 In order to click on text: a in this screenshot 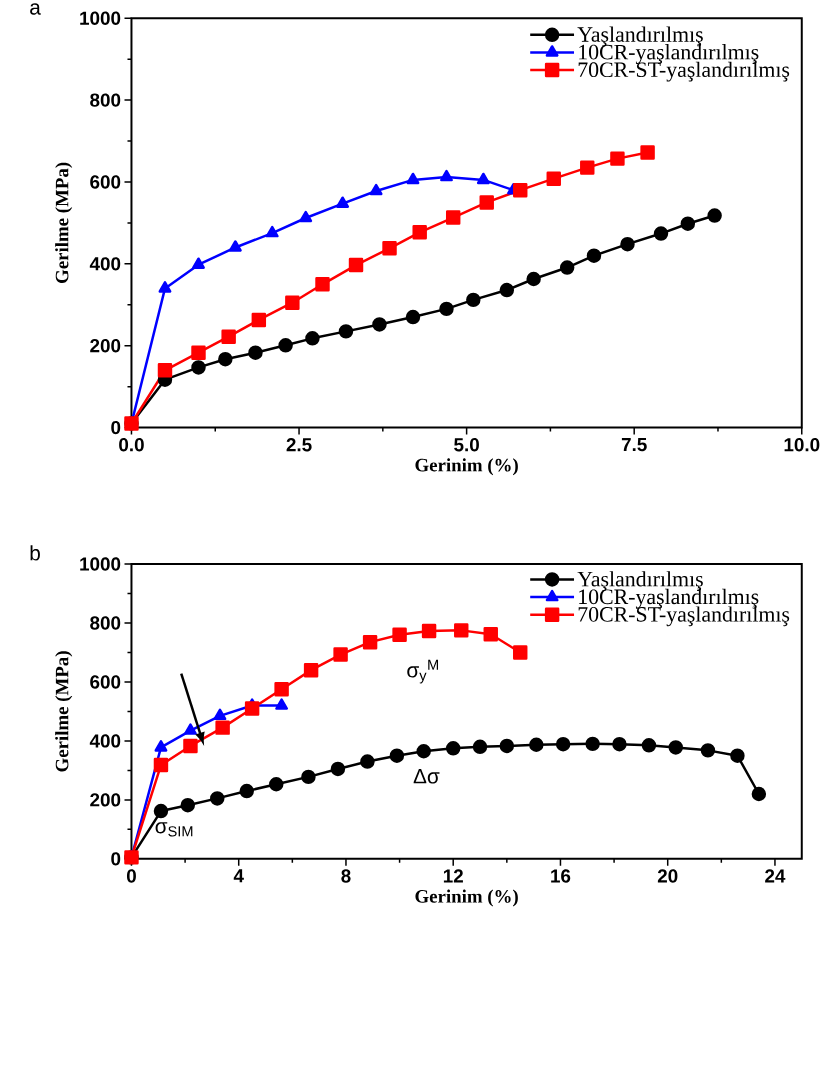, I will do `click(35, 9)`.